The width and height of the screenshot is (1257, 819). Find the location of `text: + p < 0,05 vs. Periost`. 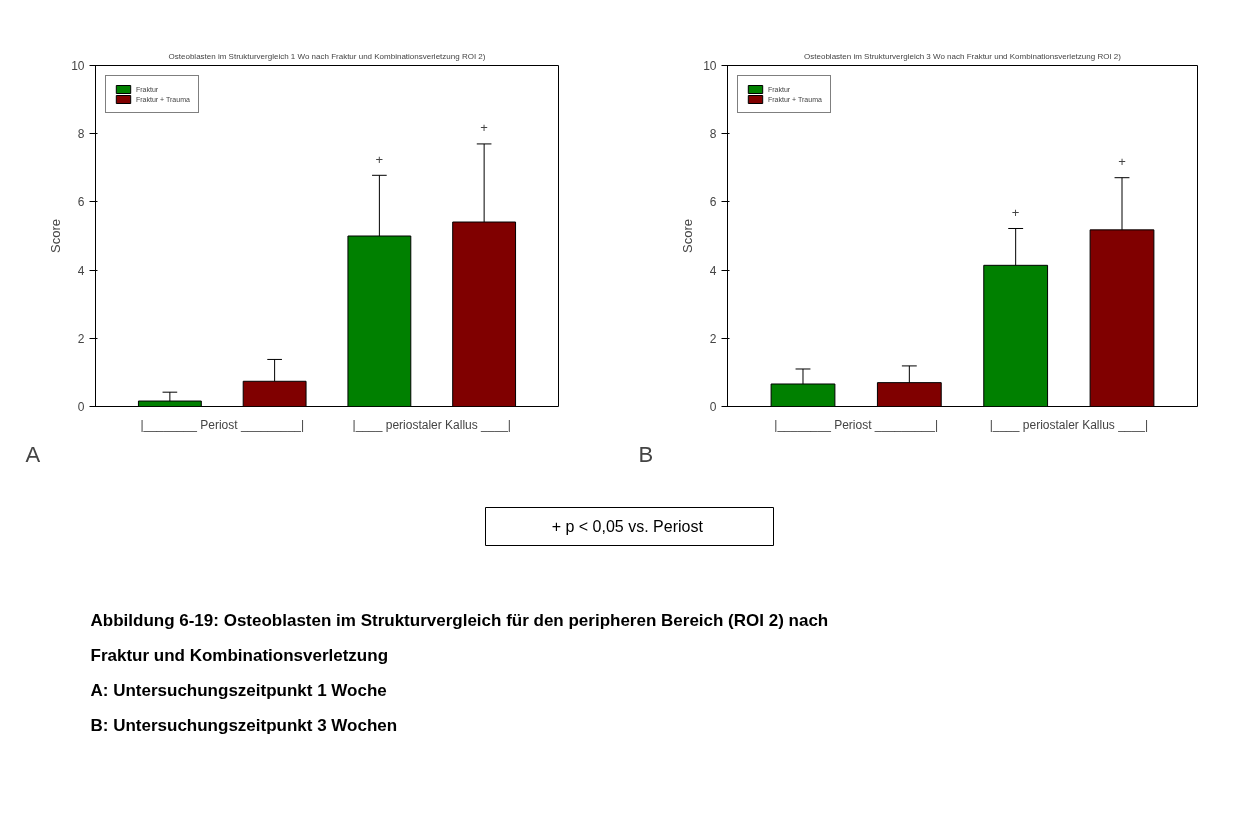

text: + p < 0,05 vs. Periost is located at coordinates (627, 526).